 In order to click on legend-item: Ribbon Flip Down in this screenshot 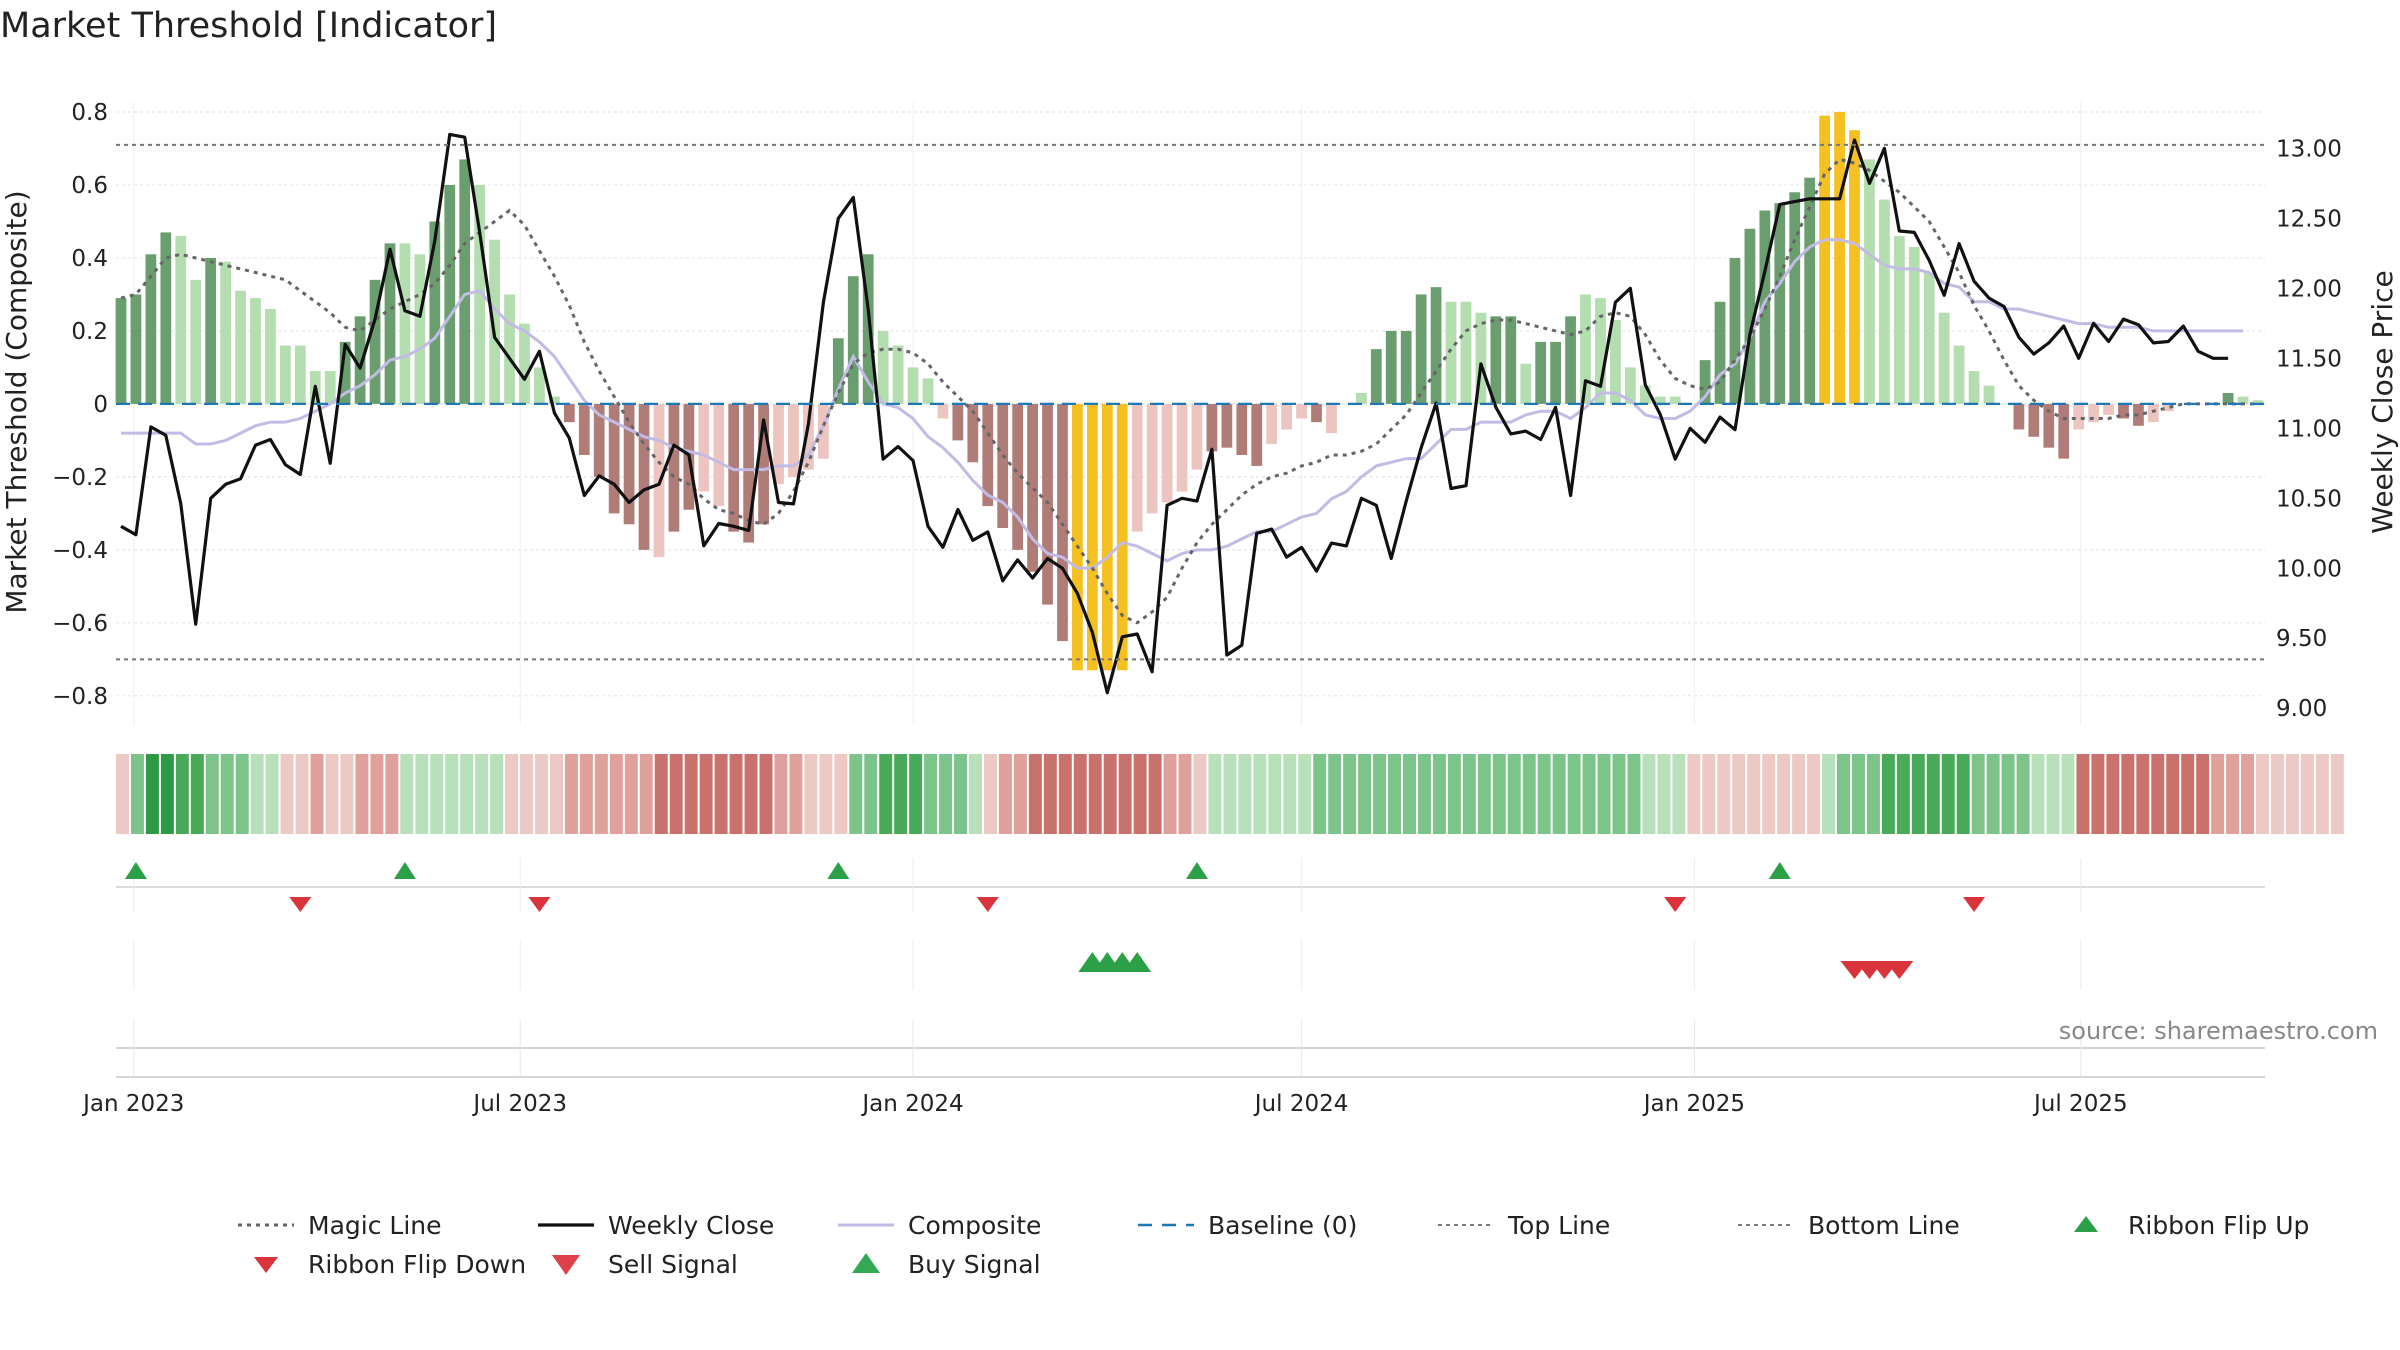, I will do `click(390, 1264)`.